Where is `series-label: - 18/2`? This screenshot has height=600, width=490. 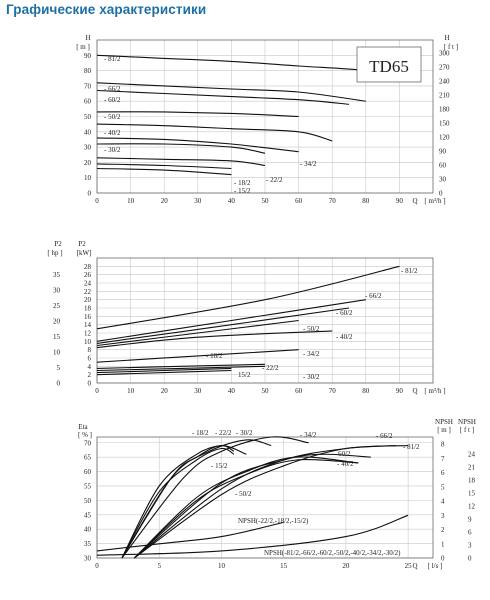
series-label: - 18/2 is located at coordinates (214, 356).